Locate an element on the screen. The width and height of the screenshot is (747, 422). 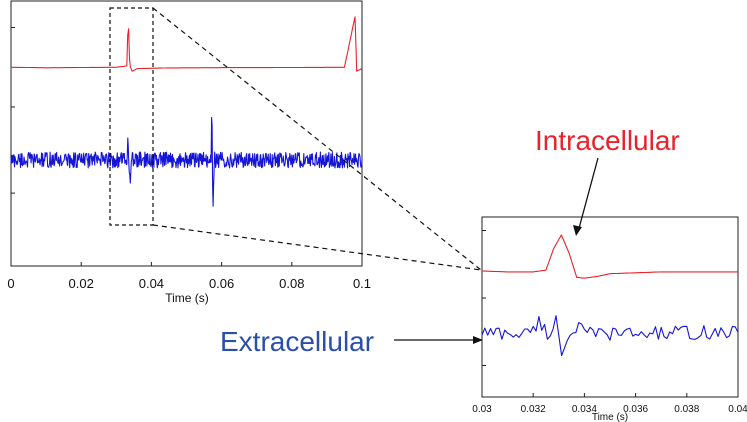
zoom-chart-frame is located at coordinates (610, 307).